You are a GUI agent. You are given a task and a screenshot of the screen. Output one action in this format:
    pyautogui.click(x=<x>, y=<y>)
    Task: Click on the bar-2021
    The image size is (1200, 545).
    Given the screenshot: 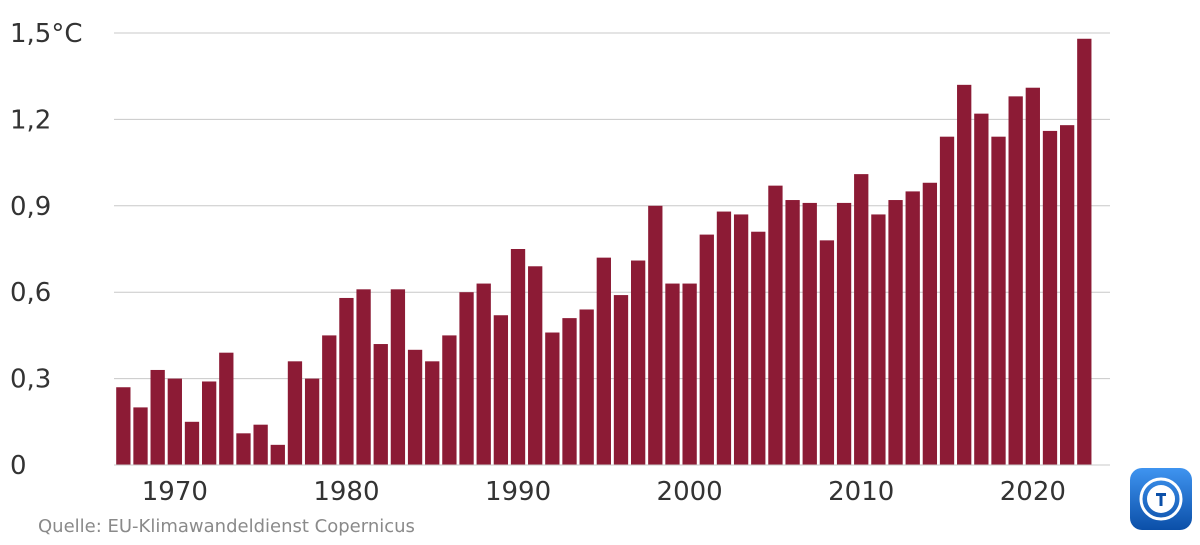 What is the action you would take?
    pyautogui.click(x=1050, y=298)
    